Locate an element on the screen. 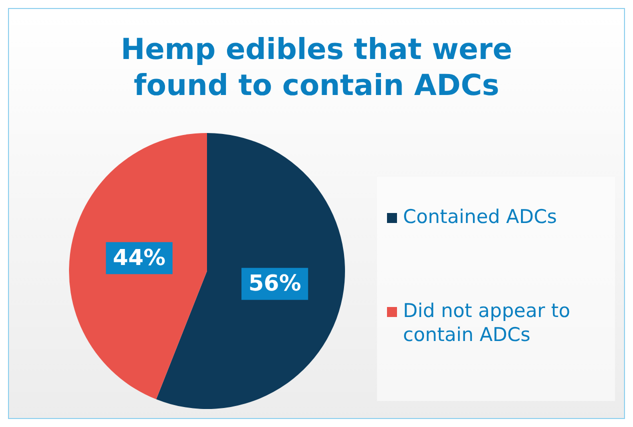 Image resolution: width=633 pixels, height=427 pixels. data-label: 56% is located at coordinates (275, 284).